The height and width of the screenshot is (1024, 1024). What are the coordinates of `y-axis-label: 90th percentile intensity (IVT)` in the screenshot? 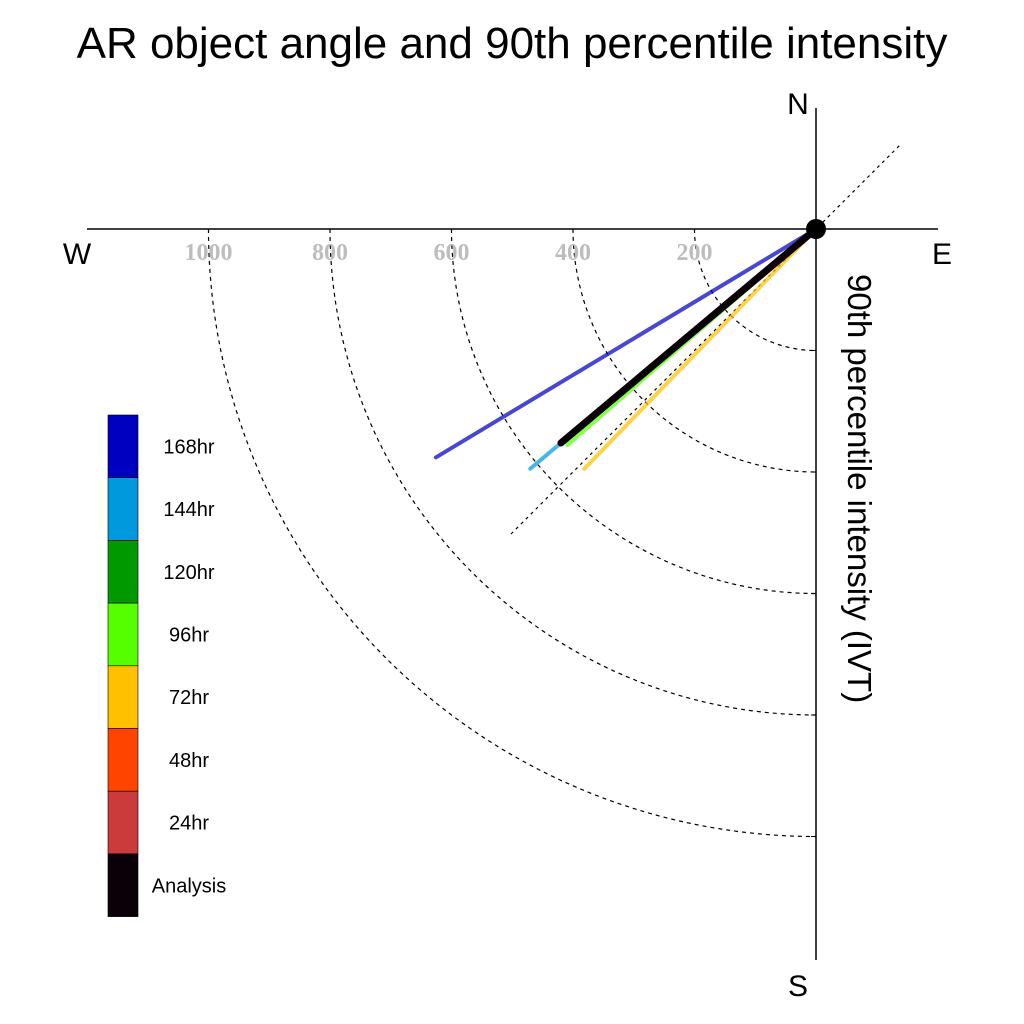 It's located at (859, 488).